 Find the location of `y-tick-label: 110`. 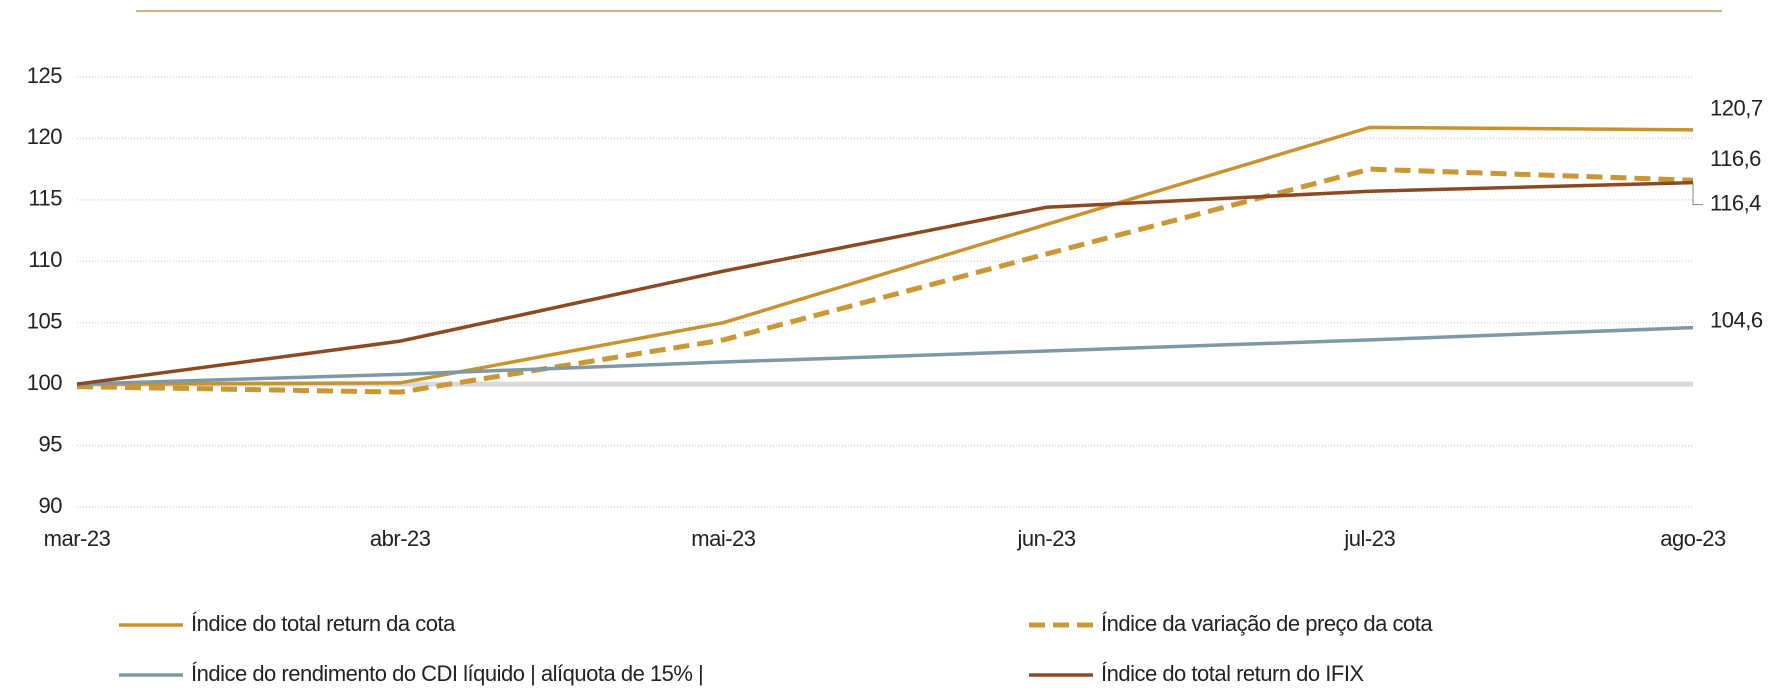

y-tick-label: 110 is located at coordinates (45, 259).